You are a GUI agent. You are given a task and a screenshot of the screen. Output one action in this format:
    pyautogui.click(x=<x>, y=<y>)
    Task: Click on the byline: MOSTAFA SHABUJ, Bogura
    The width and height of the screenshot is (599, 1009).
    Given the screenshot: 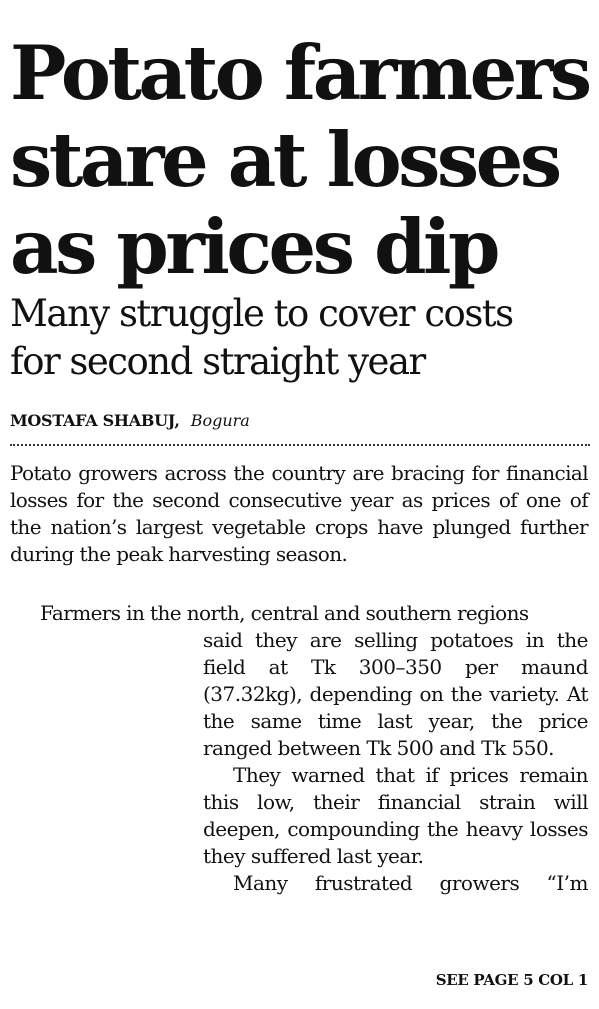 What is the action you would take?
    pyautogui.click(x=300, y=421)
    